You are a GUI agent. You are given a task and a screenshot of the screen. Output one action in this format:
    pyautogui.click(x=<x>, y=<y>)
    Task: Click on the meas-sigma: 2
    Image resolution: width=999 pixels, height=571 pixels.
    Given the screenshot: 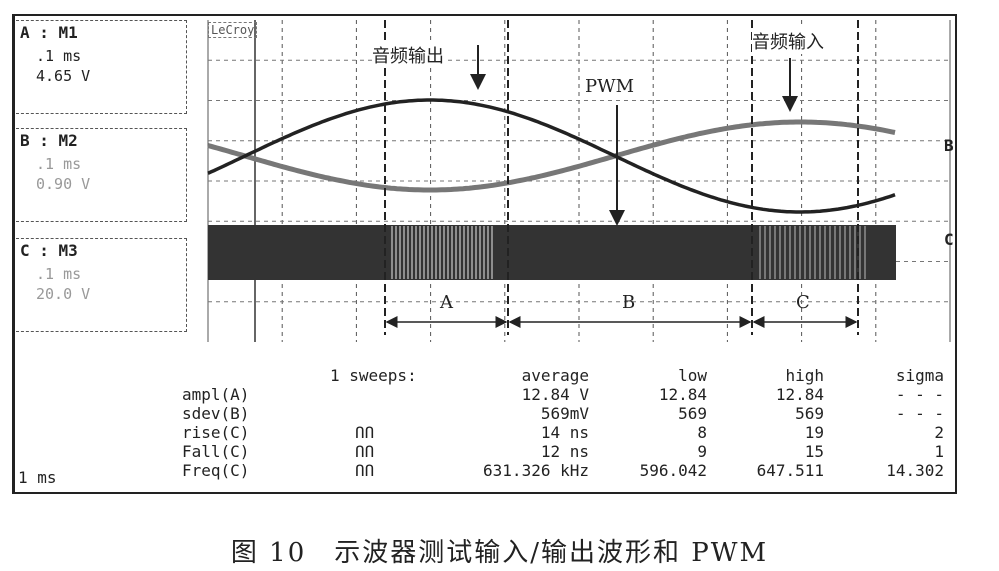 What is the action you would take?
    pyautogui.click(x=939, y=432)
    